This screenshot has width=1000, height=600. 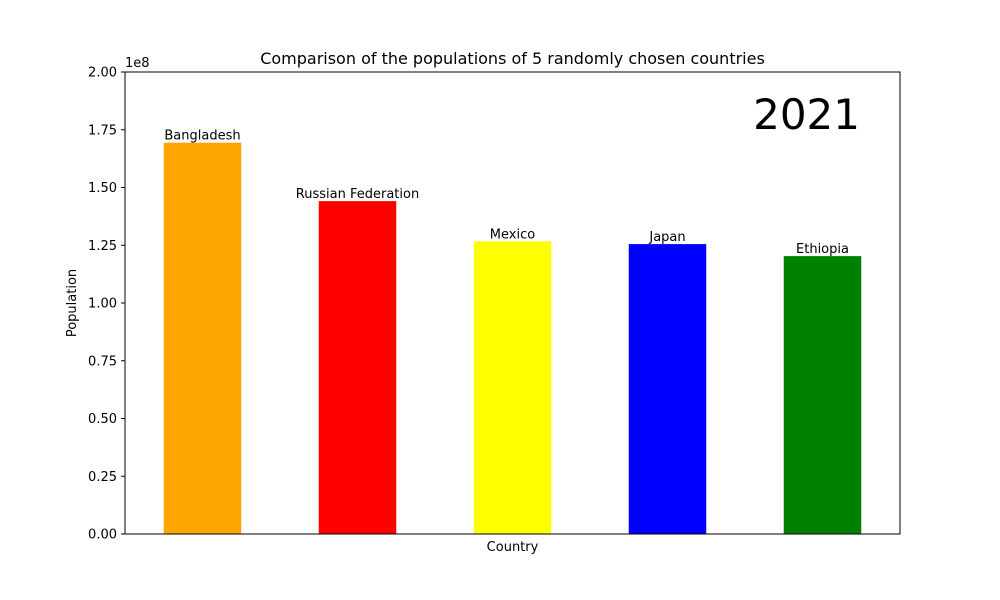 What do you see at coordinates (102, 73) in the screenshot?
I see `y-tick-label: 2.00` at bounding box center [102, 73].